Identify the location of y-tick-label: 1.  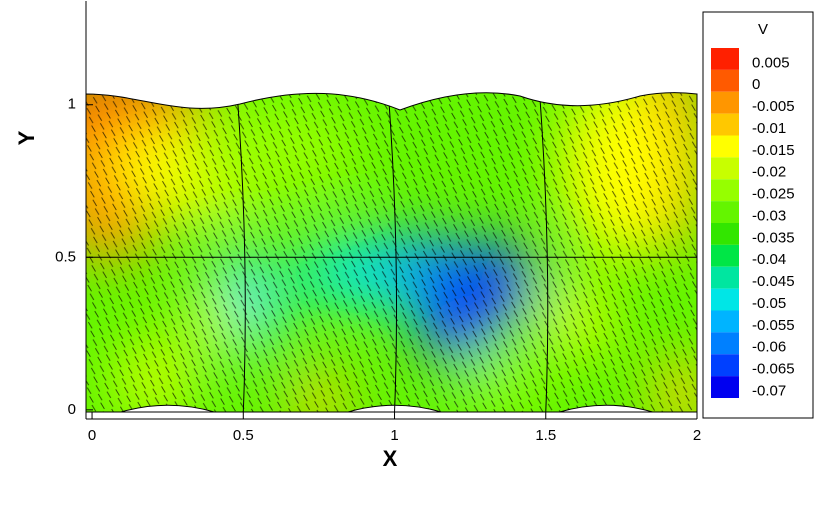
(72, 104).